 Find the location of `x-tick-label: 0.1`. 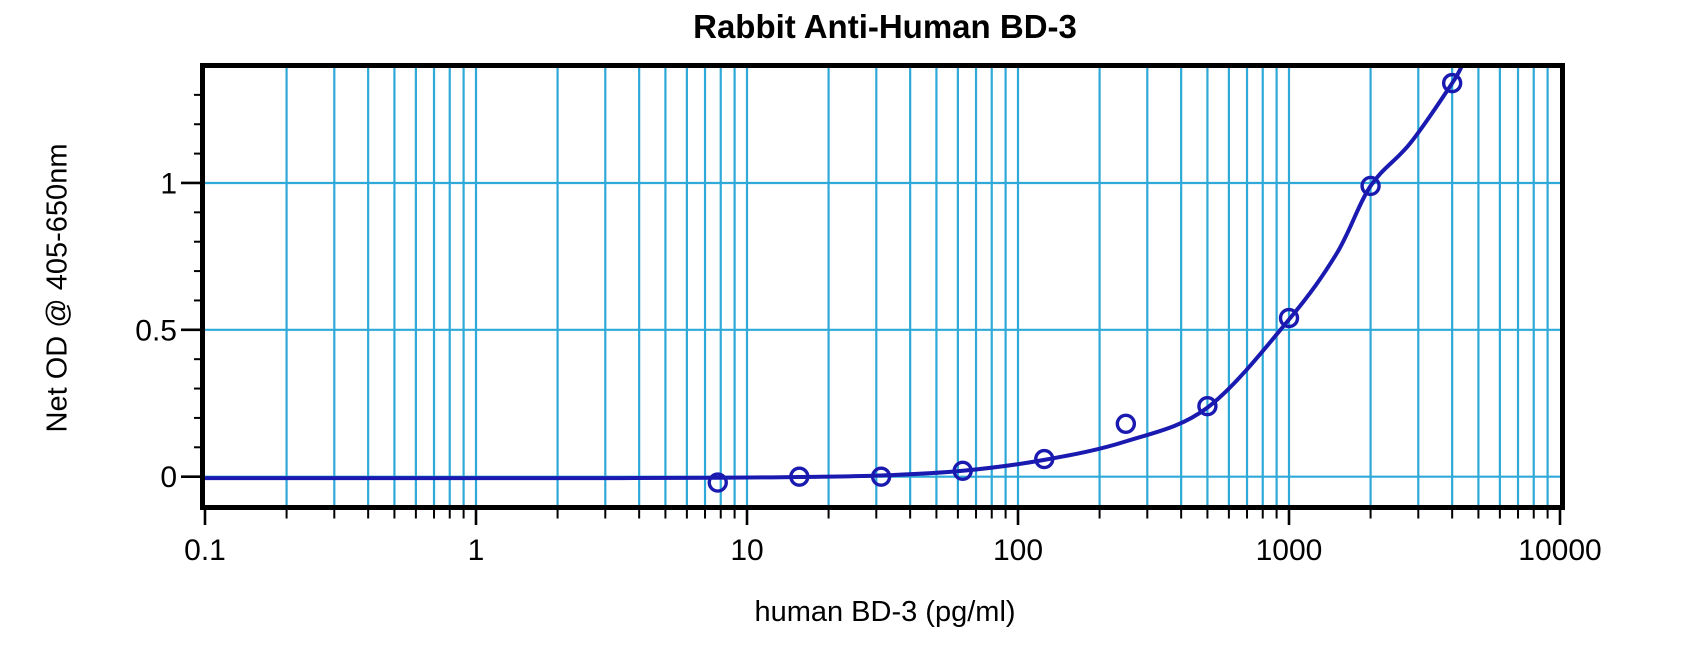

x-tick-label: 0.1 is located at coordinates (205, 550).